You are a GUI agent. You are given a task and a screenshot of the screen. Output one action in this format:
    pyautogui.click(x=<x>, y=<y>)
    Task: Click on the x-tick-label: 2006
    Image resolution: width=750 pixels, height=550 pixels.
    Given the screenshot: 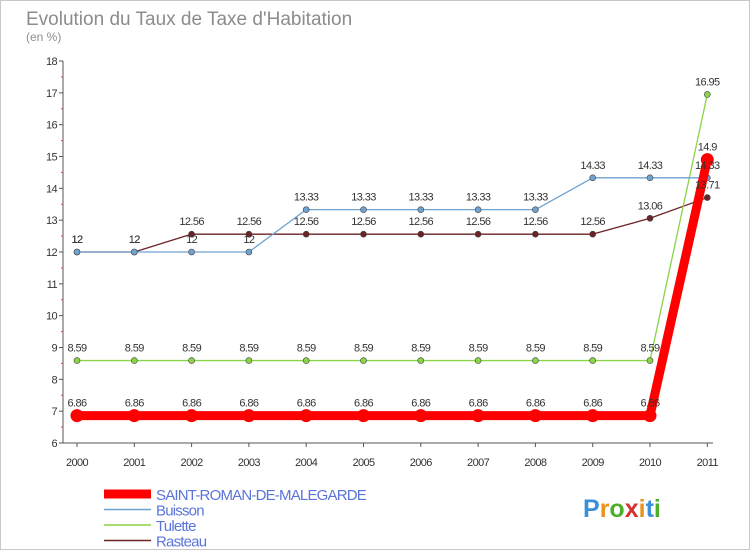 What is the action you would take?
    pyautogui.click(x=421, y=463)
    